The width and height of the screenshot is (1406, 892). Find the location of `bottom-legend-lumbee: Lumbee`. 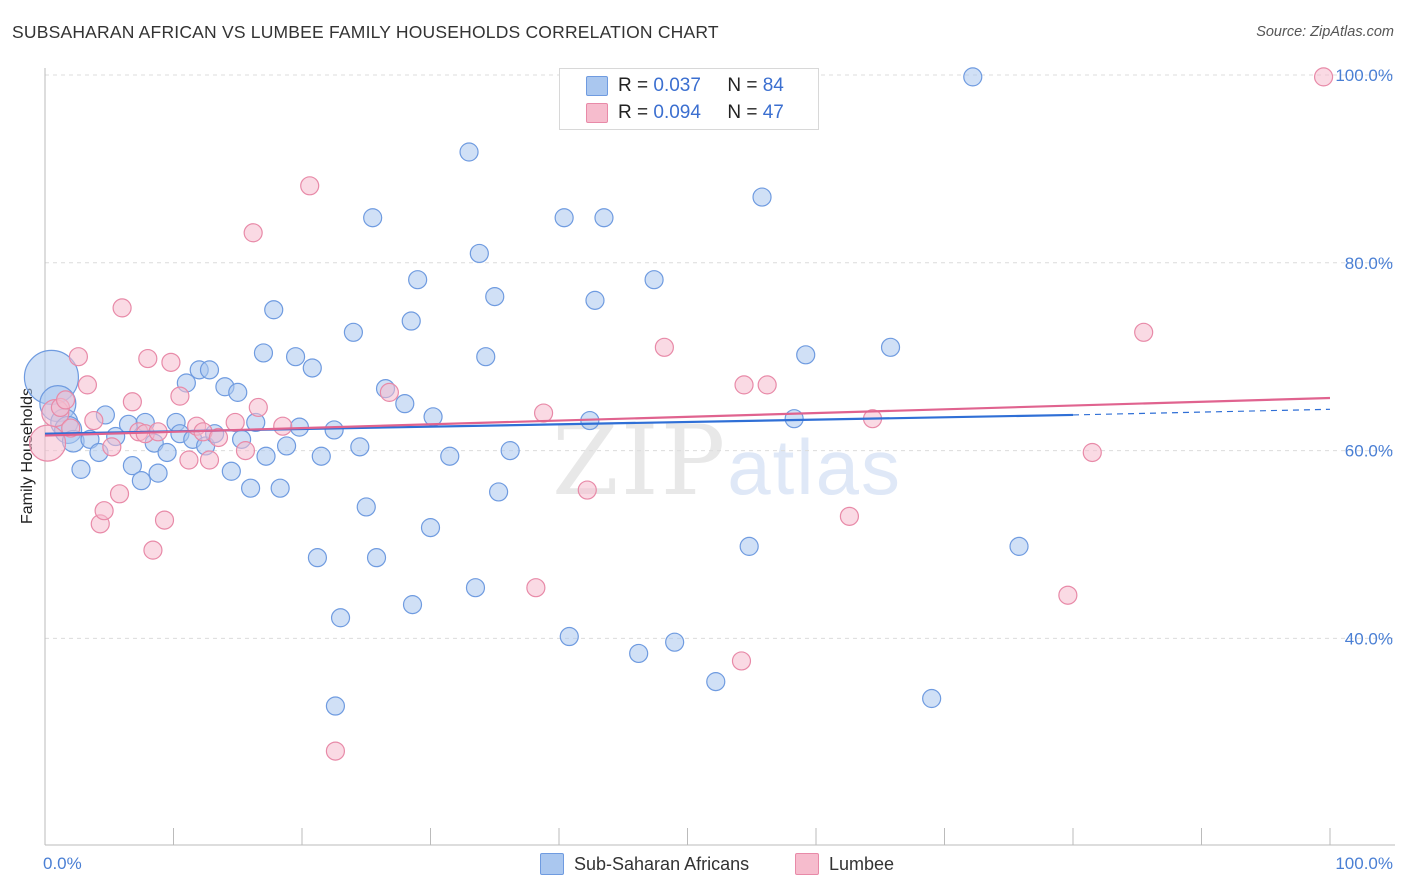

bottom-legend-lumbee: Lumbee is located at coordinates (844, 864).